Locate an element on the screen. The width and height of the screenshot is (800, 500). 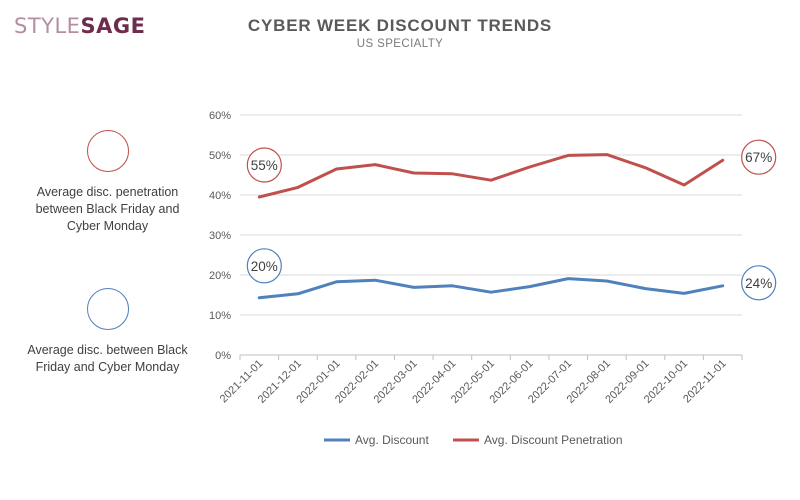
chart-subtitle: US SPECIALTY is located at coordinates (400, 44).